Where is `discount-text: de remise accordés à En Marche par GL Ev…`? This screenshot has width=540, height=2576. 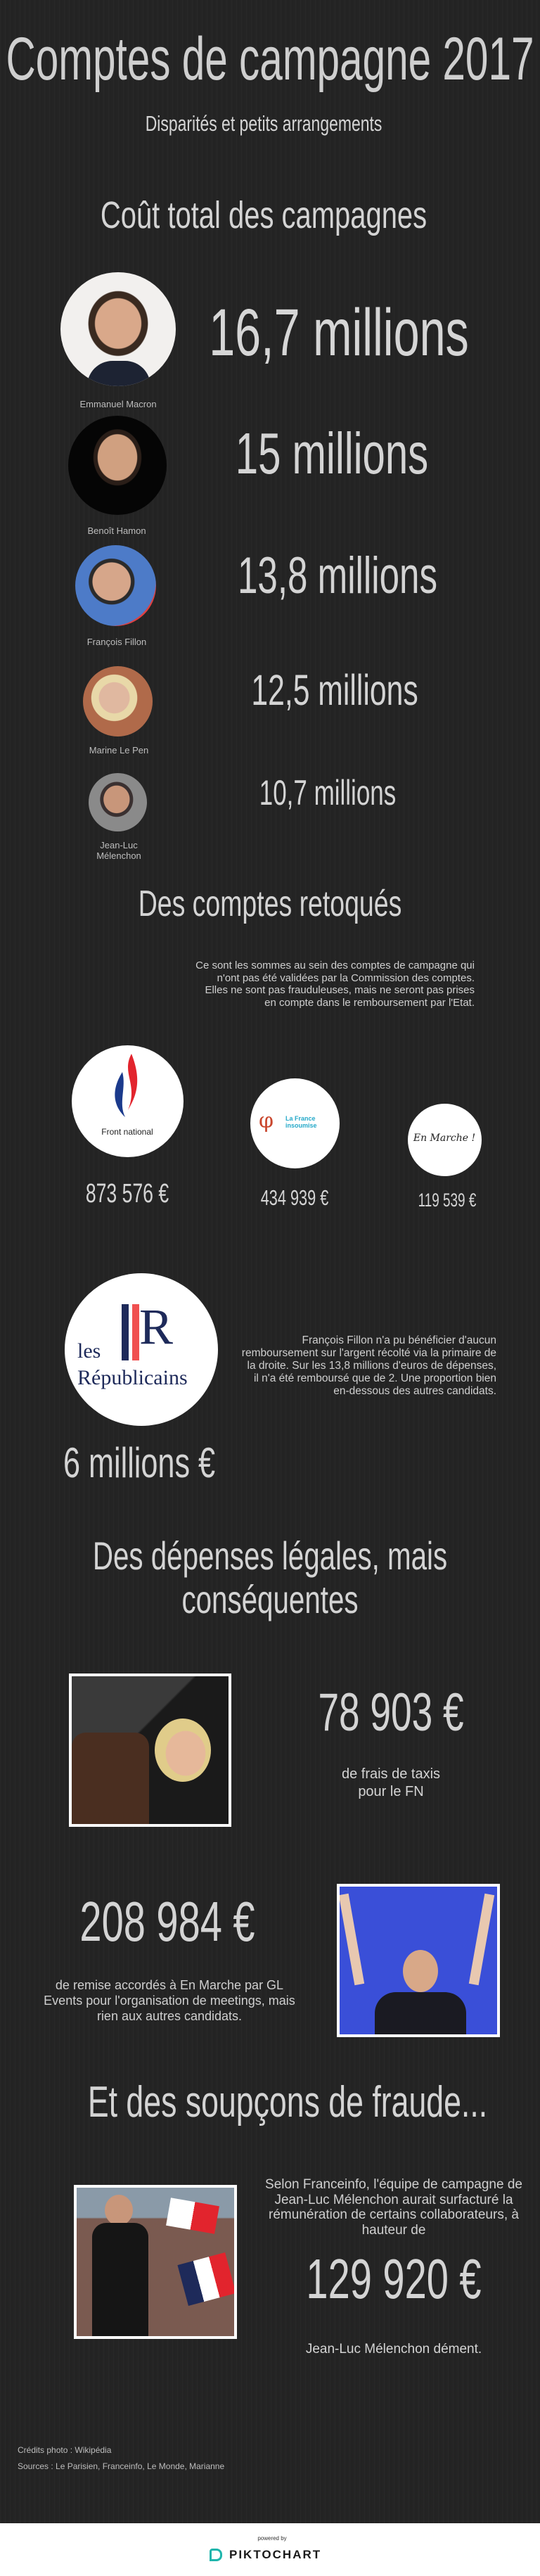 discount-text: de remise accordés à En Marche par GL Ev… is located at coordinates (169, 2000).